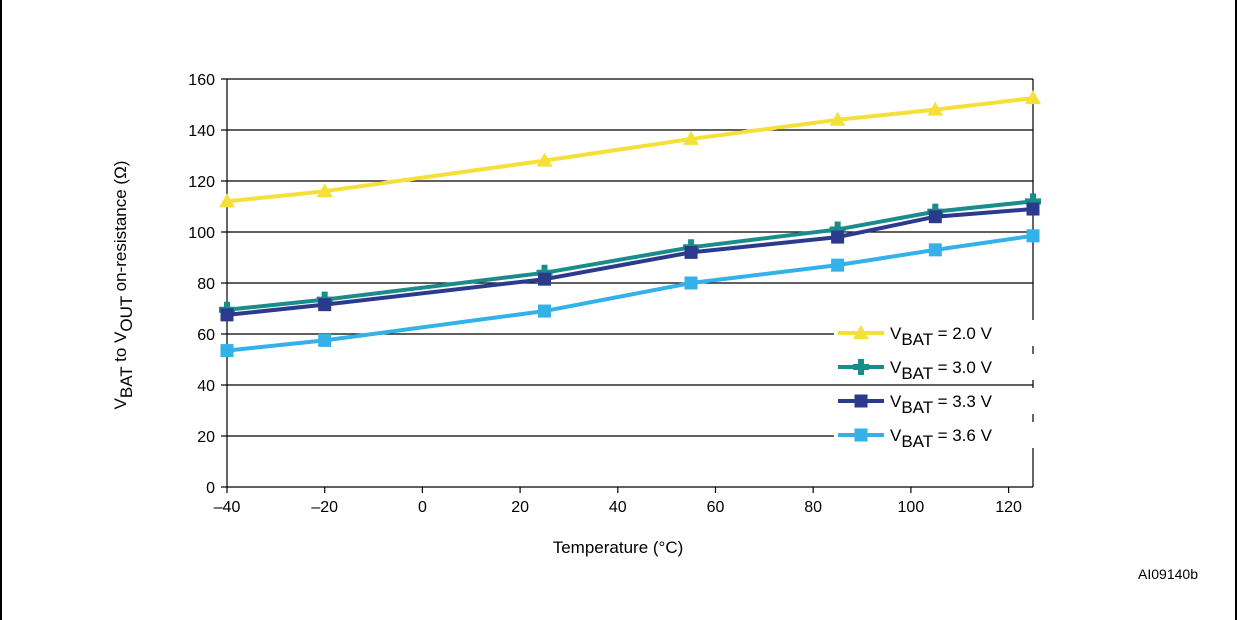 This screenshot has height=620, width=1237. I want to click on y-axis-ticks: 0 20 40 60 80 100 120 140 160, so click(207, 284).